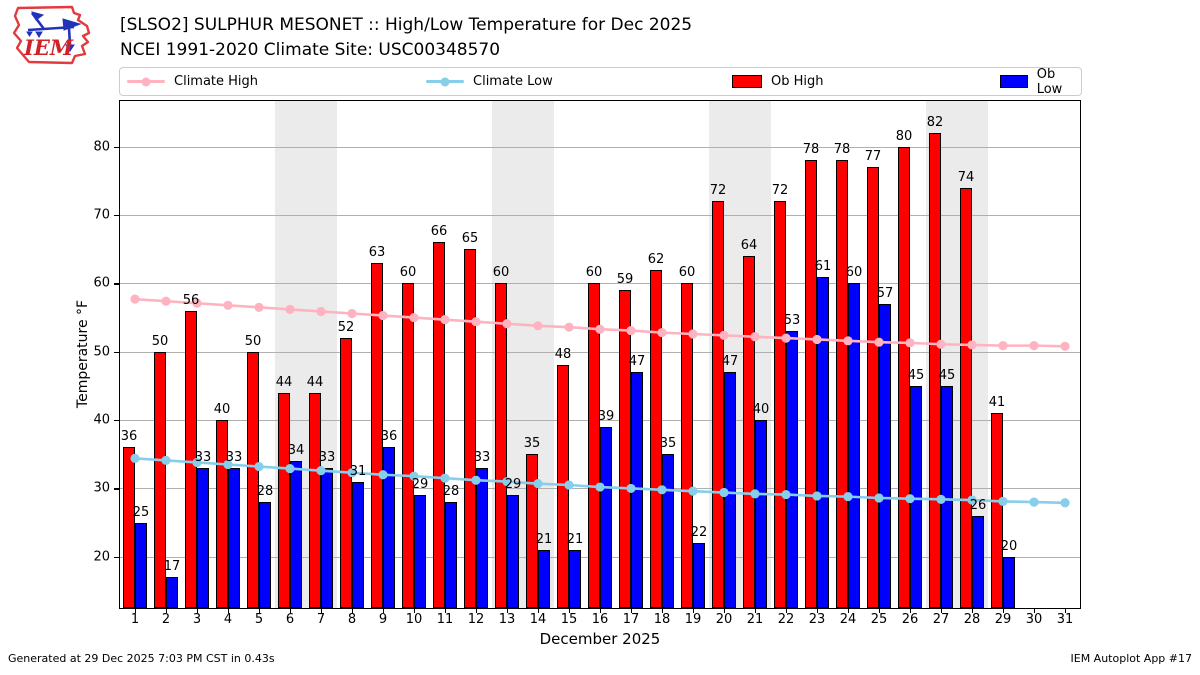 The image size is (1200, 675). What do you see at coordinates (941, 619) in the screenshot?
I see `x-tick-label: 27` at bounding box center [941, 619].